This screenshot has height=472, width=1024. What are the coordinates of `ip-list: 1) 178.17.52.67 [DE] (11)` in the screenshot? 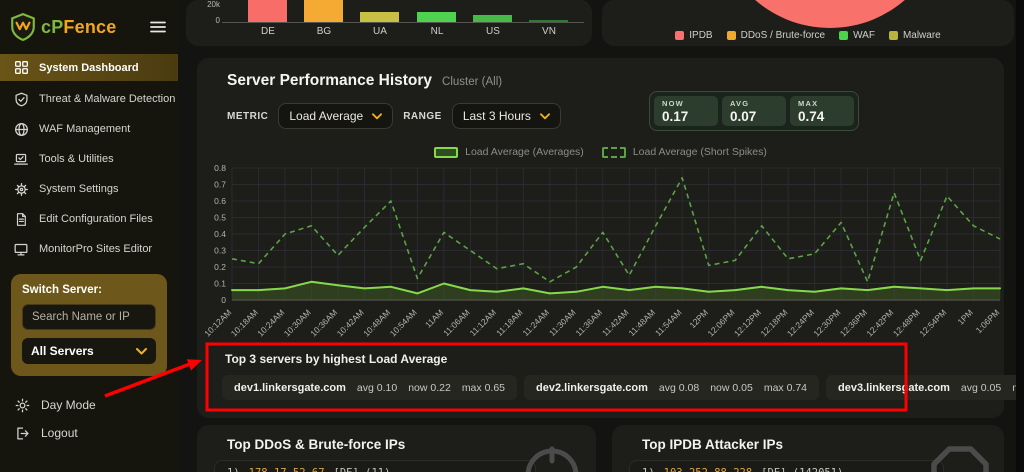 It's located at (375, 466).